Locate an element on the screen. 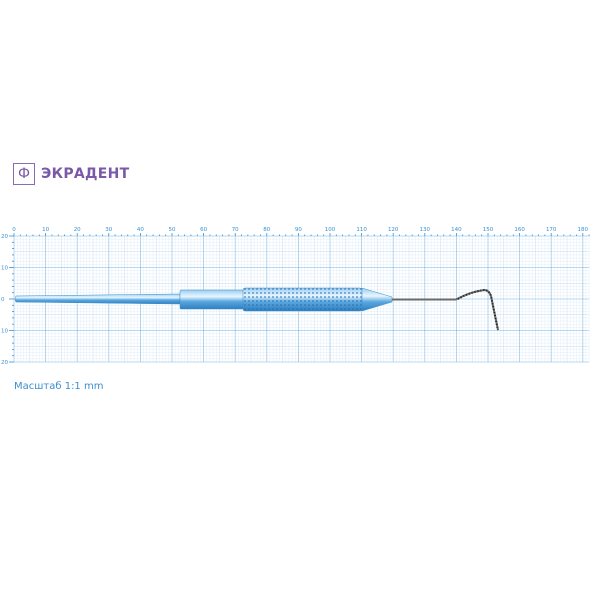 The height and width of the screenshot is (600, 600). brand-logo: Ф ЭКРАДЕНТ is located at coordinates (71, 174).